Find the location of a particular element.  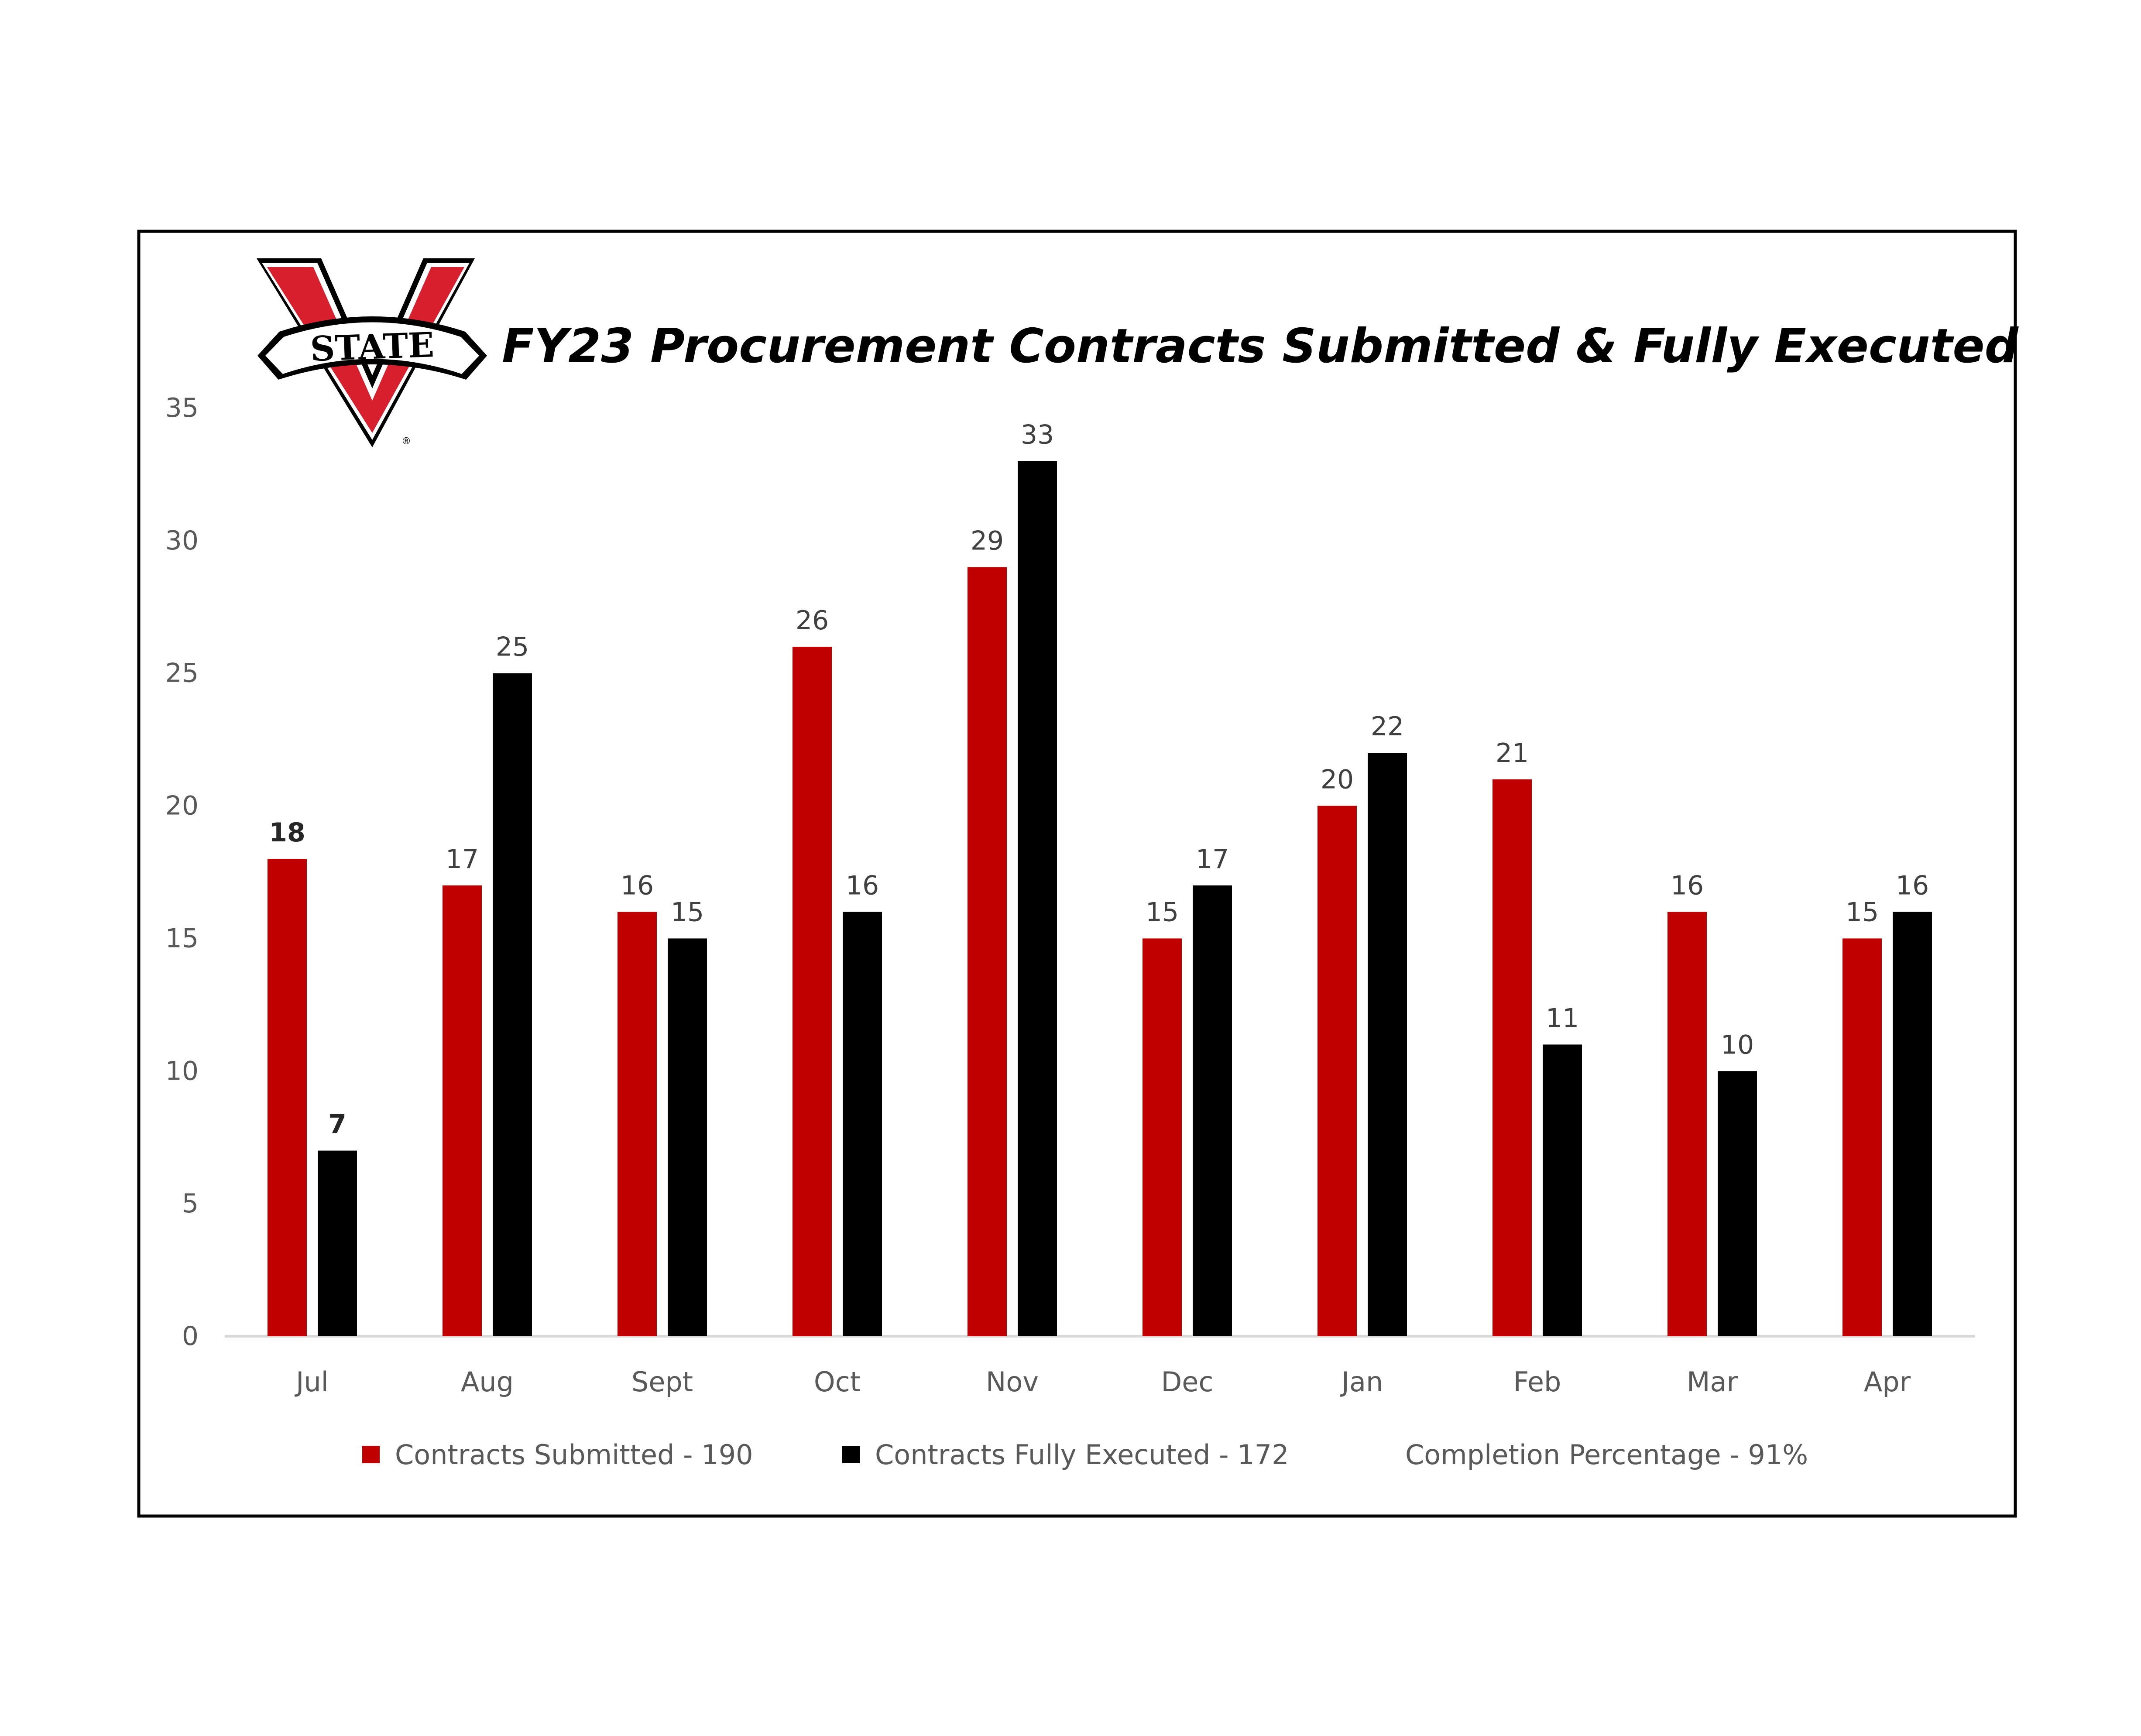

data-label-submitted-jul: 18 is located at coordinates (287, 833).